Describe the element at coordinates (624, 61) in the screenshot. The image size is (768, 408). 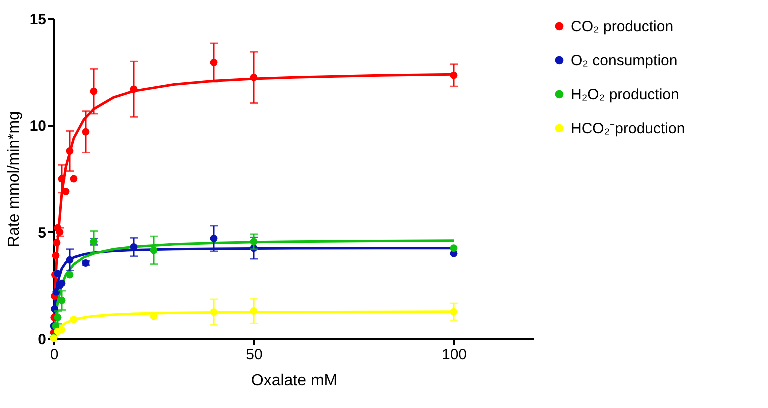
I see `legend-label: O₂ consumption` at that location.